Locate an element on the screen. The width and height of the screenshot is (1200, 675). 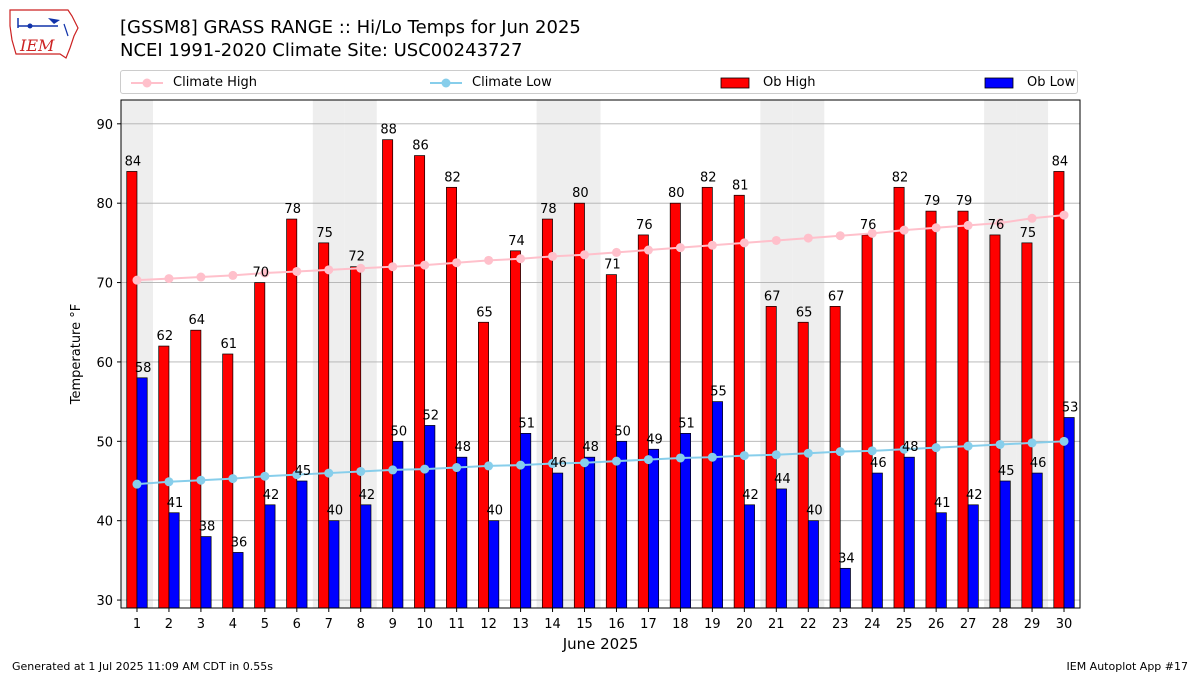
legend-label-ob-low: Ob Low is located at coordinates (1051, 82).